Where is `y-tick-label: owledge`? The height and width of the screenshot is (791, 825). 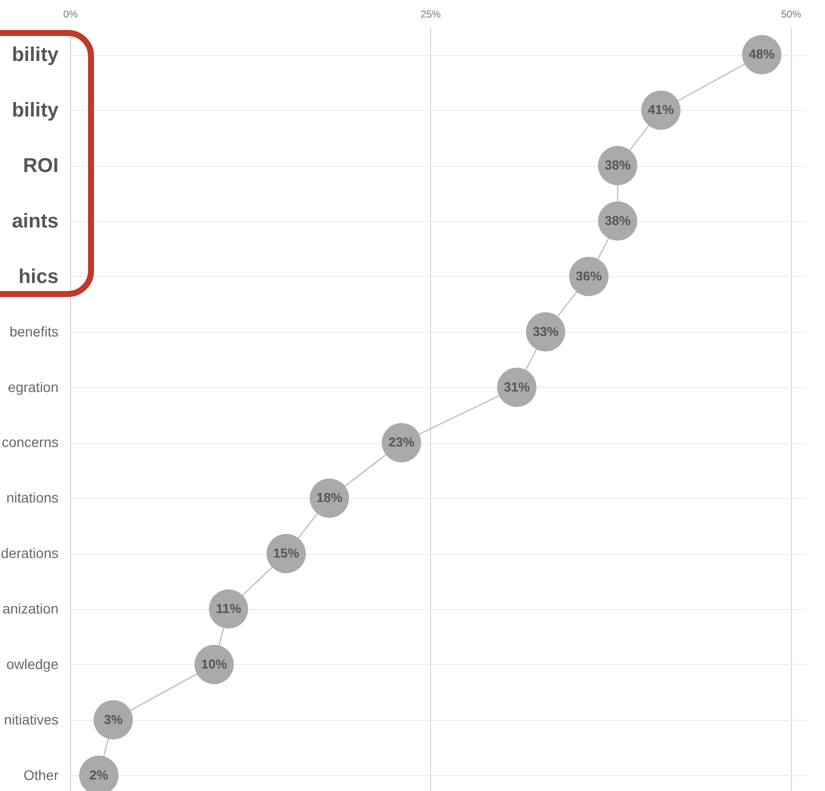 y-tick-label: owledge is located at coordinates (32, 664).